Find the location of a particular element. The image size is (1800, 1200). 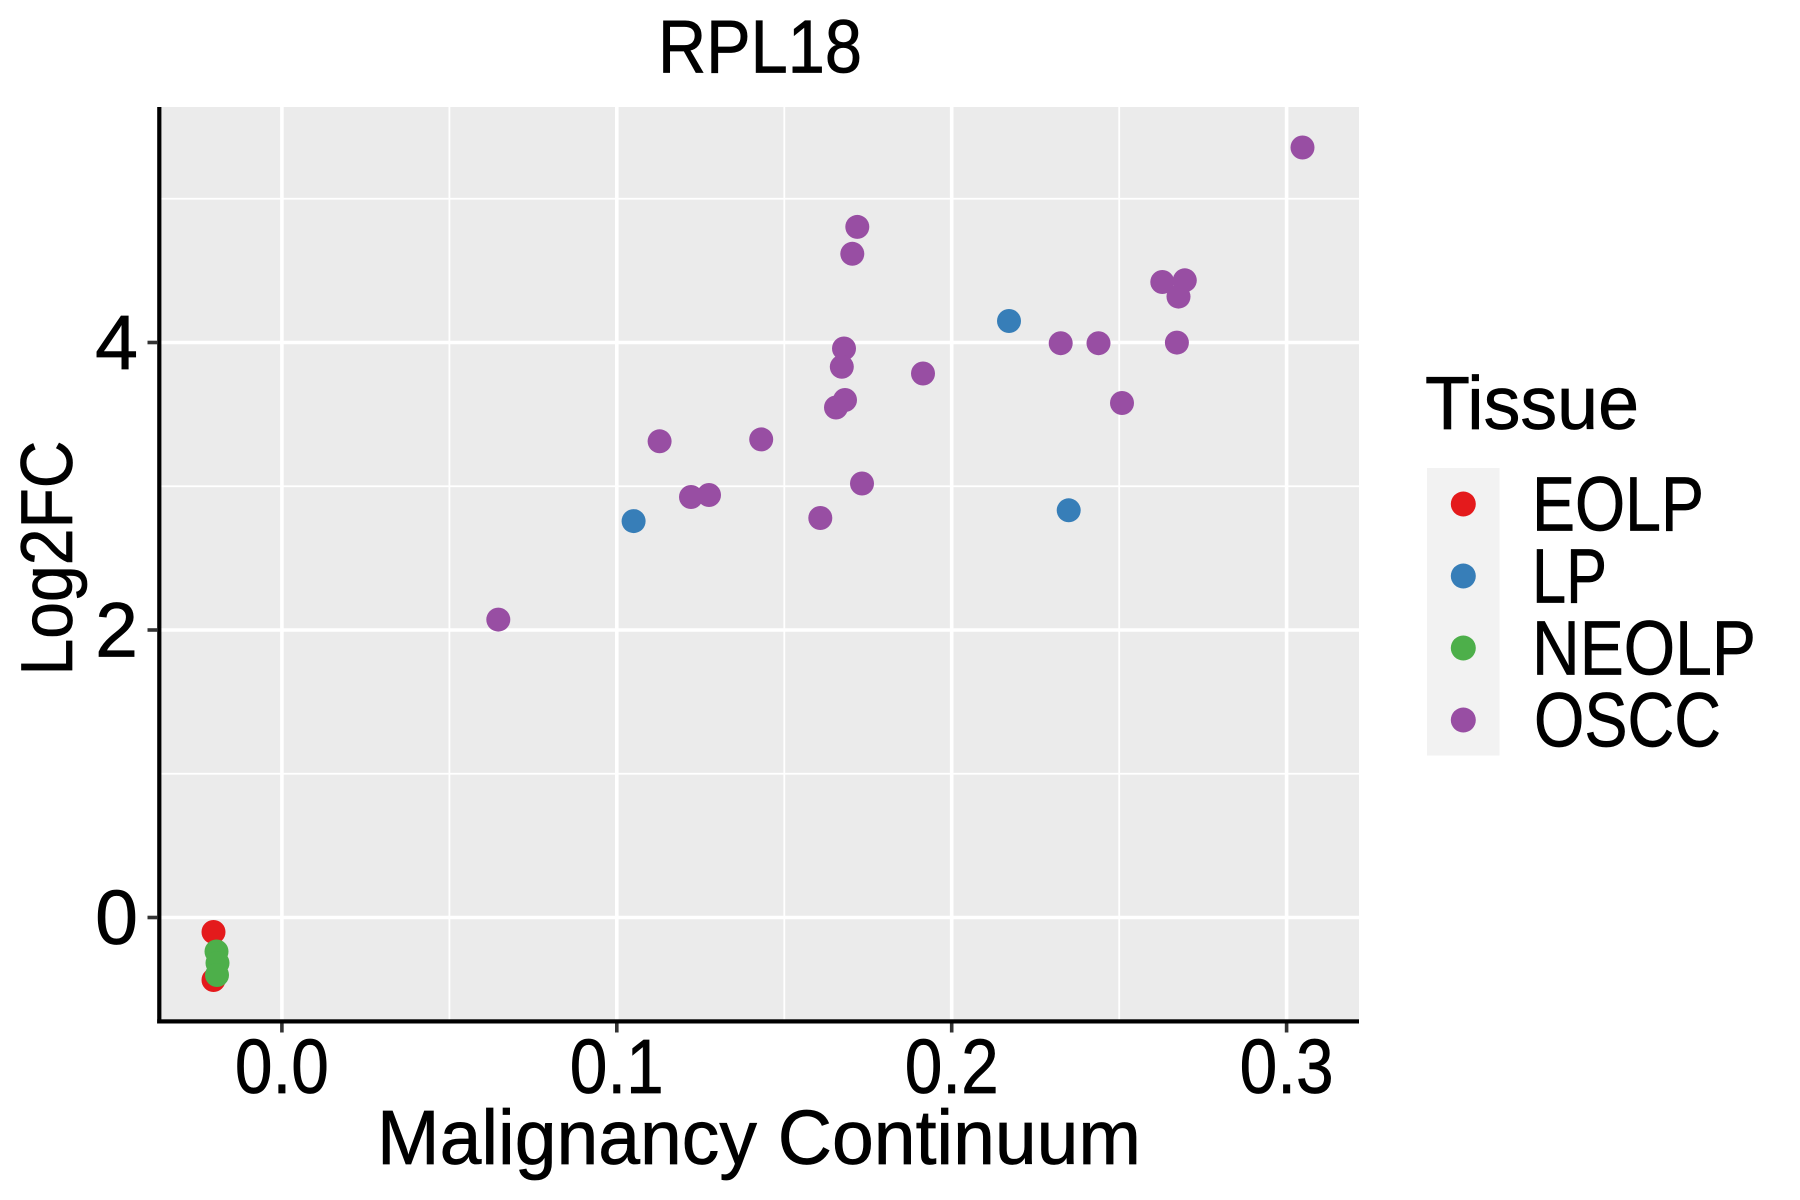

svg-text: Malignancy Continuum is located at coordinates (759, 1138).